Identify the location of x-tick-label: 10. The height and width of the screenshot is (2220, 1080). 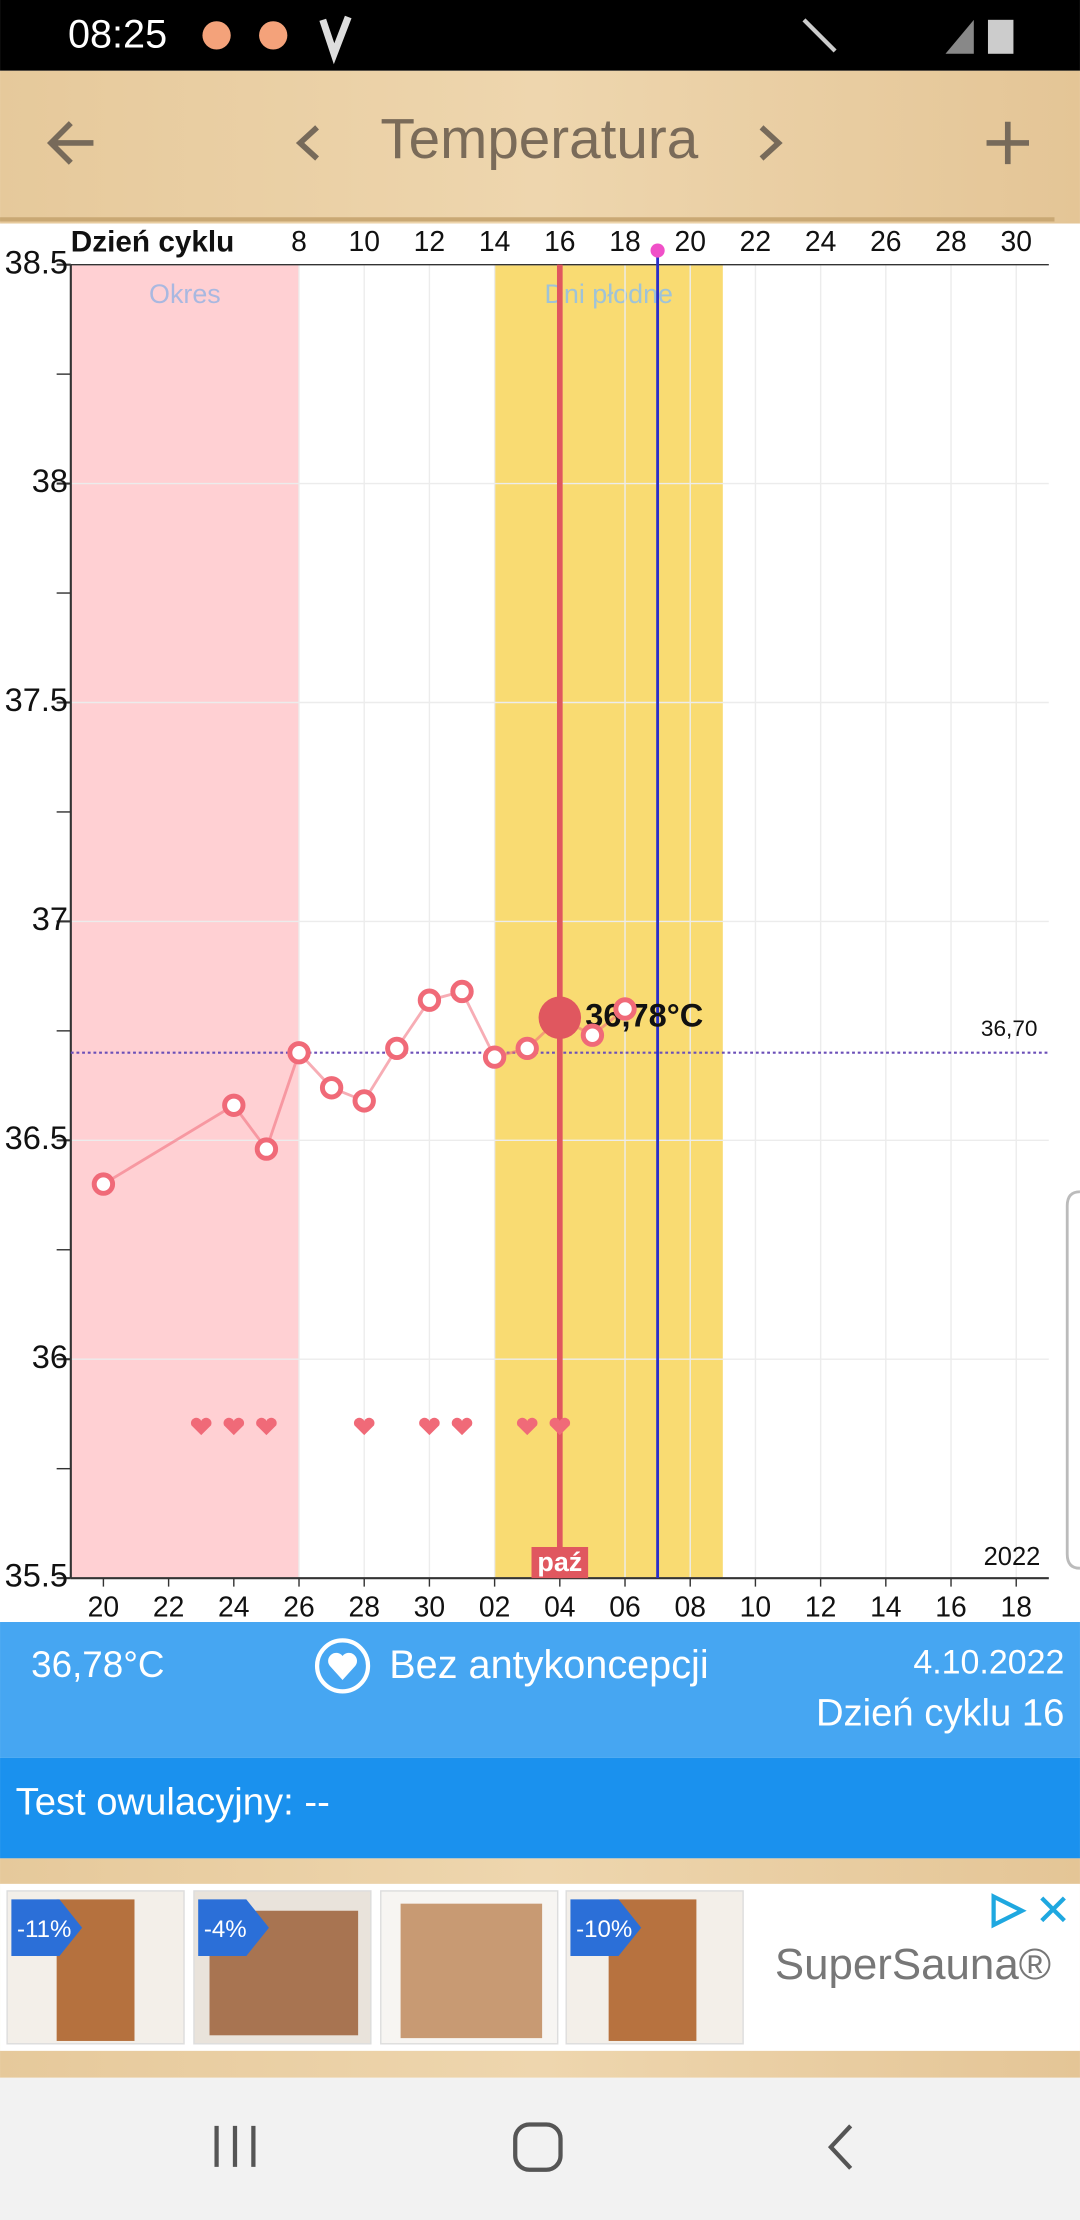
(755, 1607).